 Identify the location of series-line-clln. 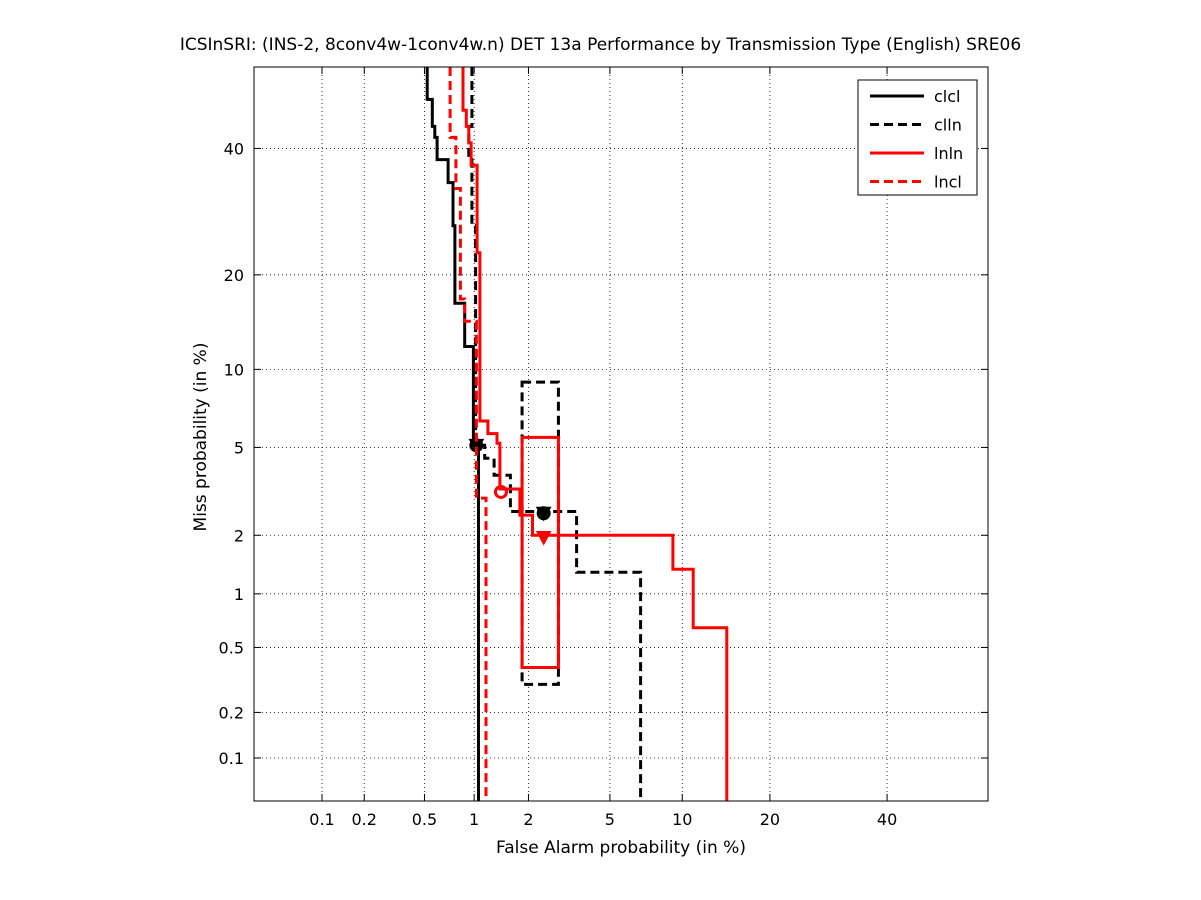
(555, 434).